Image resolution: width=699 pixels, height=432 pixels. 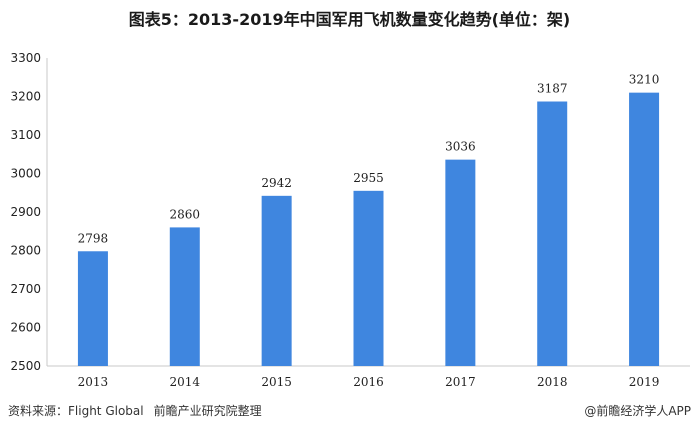 I want to click on source-note: 资料来源：Flight Global 前瞻产业研究院整理, so click(x=135, y=410).